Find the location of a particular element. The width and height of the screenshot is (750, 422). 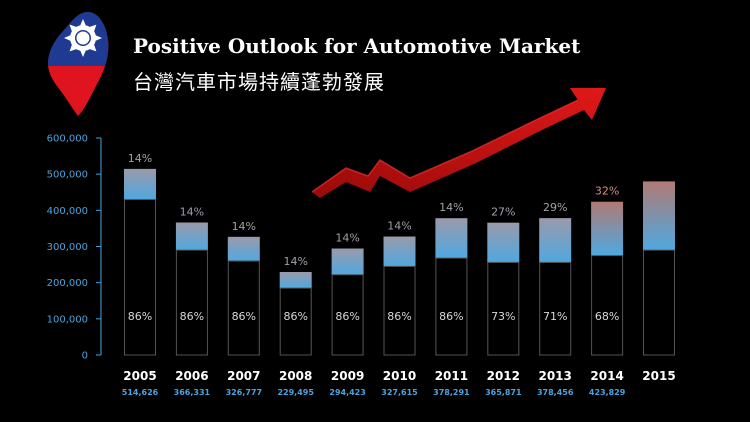

bottom-percent-label: 73% is located at coordinates (503, 316).